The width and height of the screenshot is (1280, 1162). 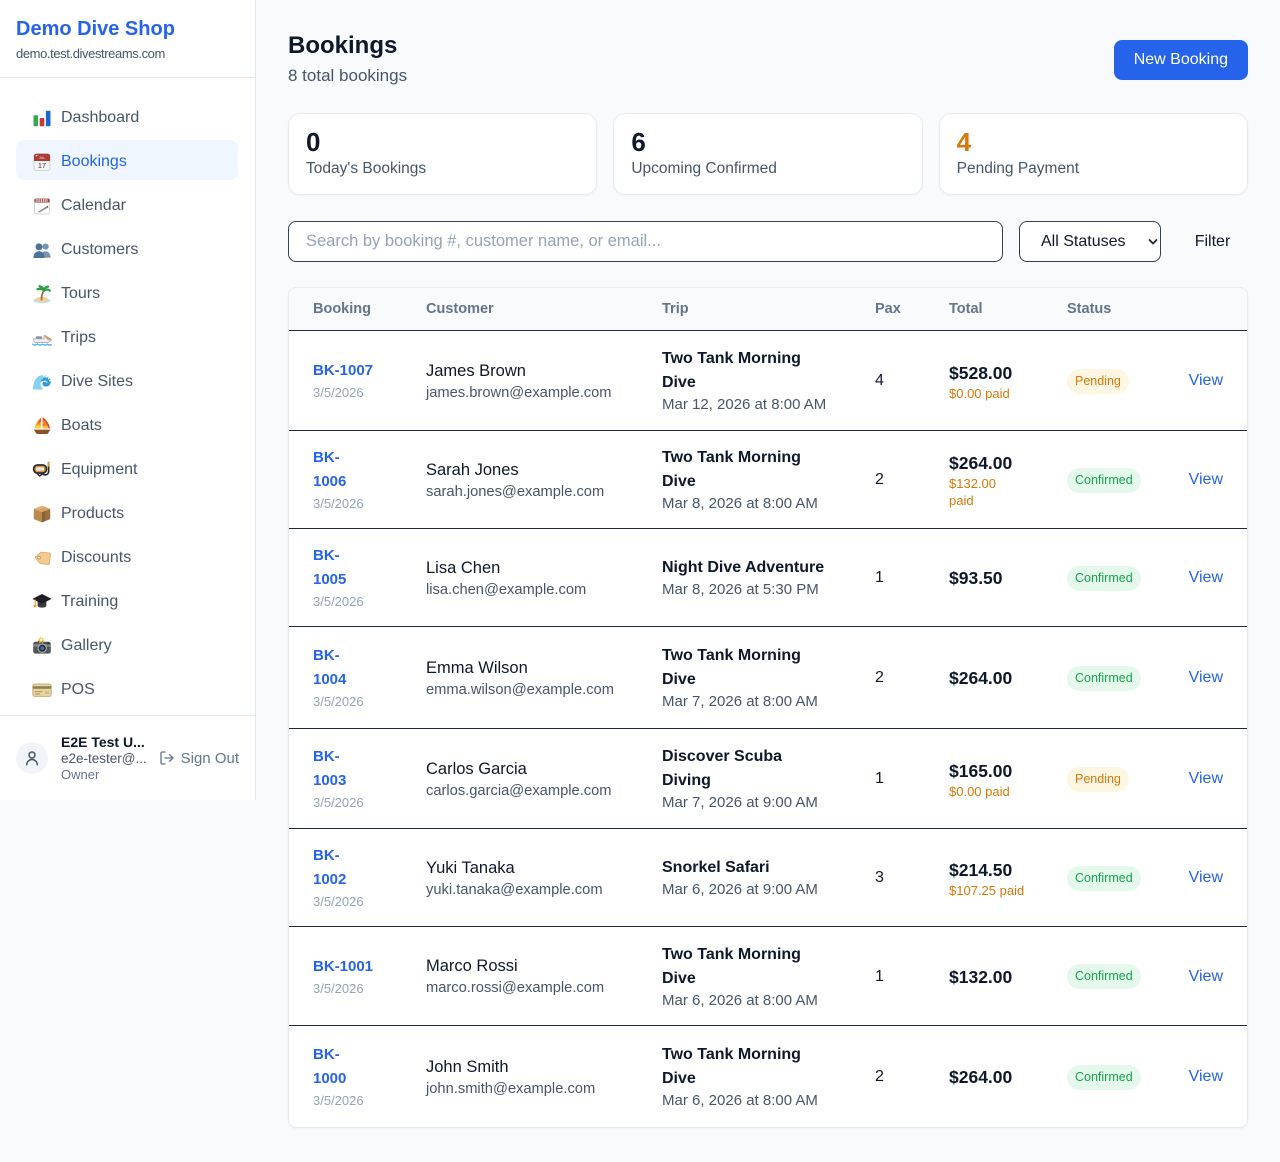 What do you see at coordinates (42, 165) in the screenshot?
I see `svg-text: 17` at bounding box center [42, 165].